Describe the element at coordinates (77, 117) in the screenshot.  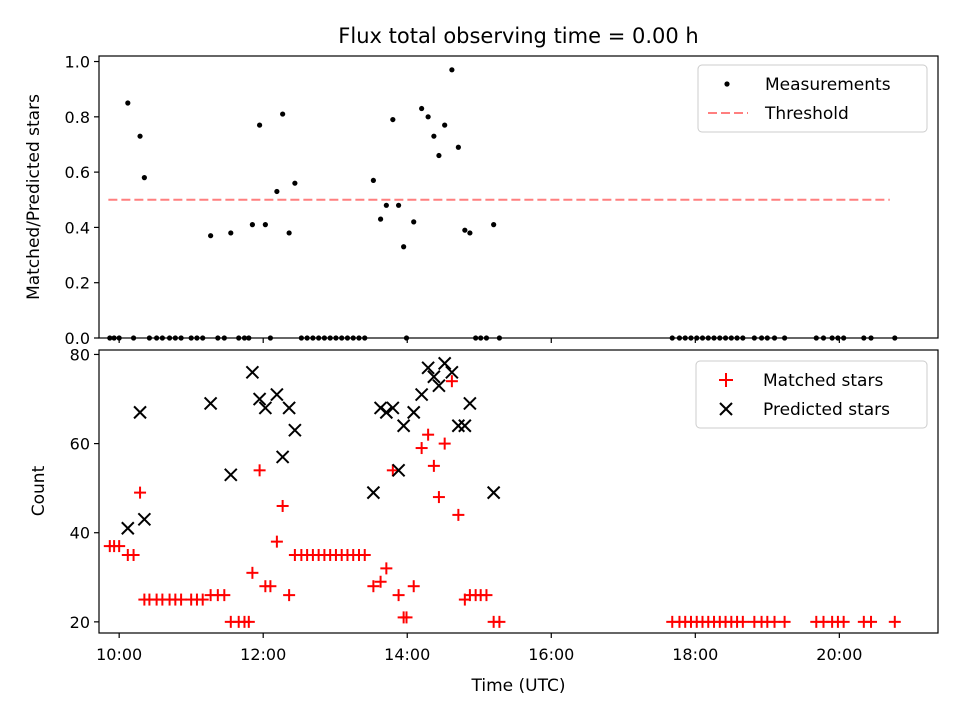
I see `top-y-tick-label: 0.8` at that location.